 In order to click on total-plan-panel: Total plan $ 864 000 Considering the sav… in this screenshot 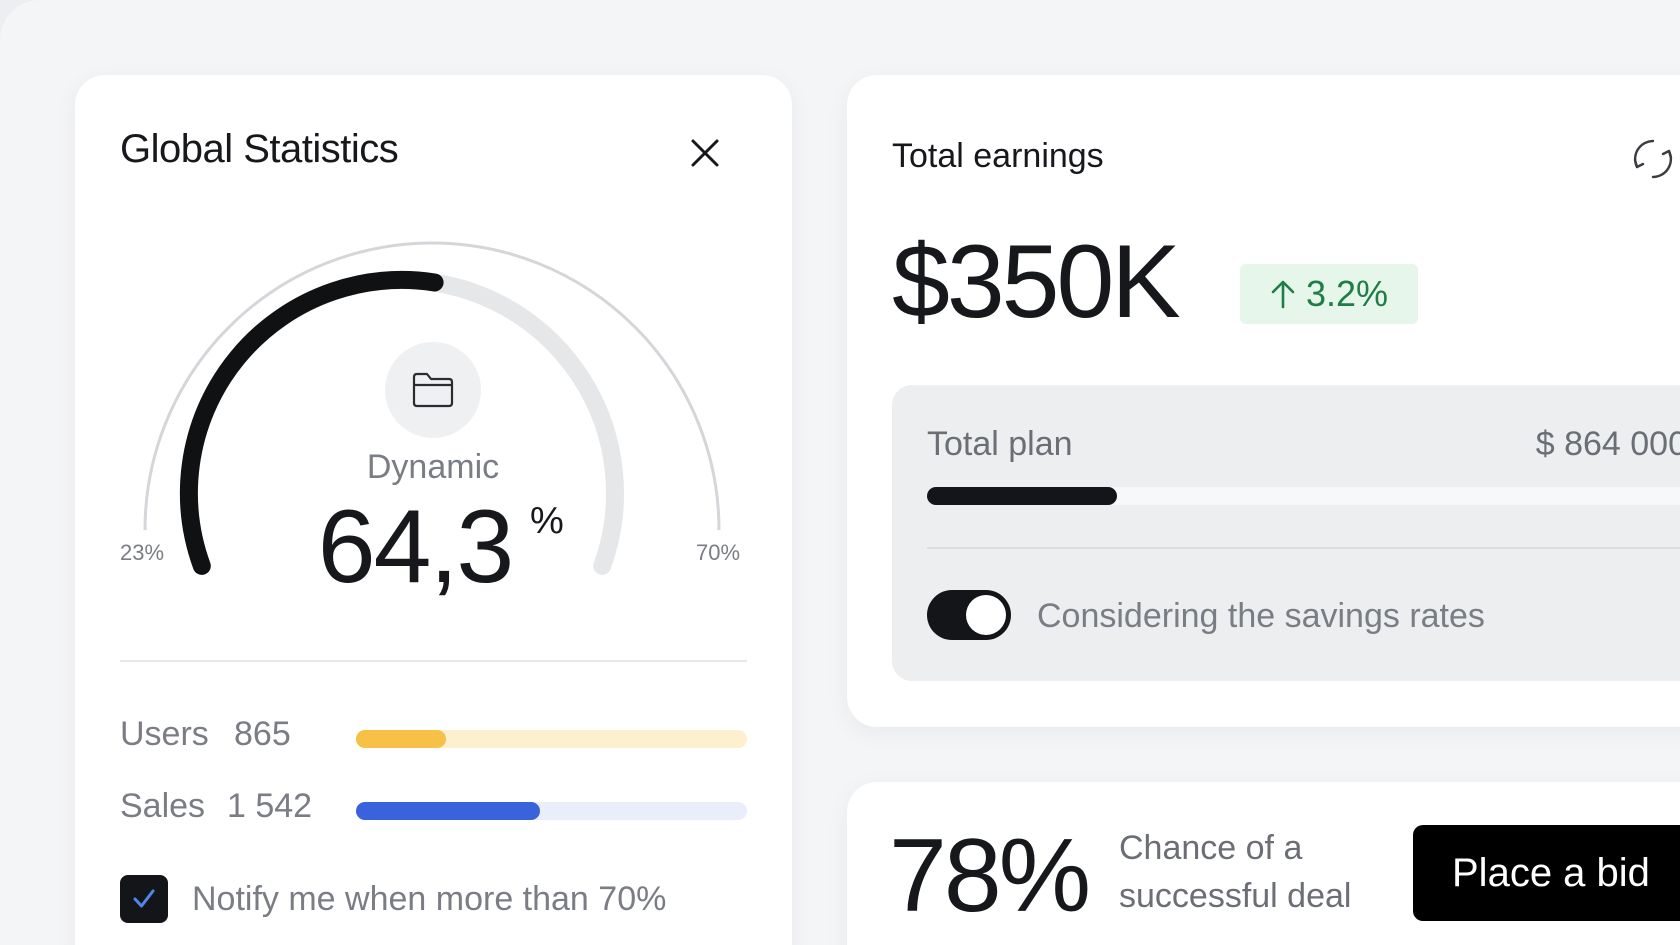, I will do `click(1286, 533)`.